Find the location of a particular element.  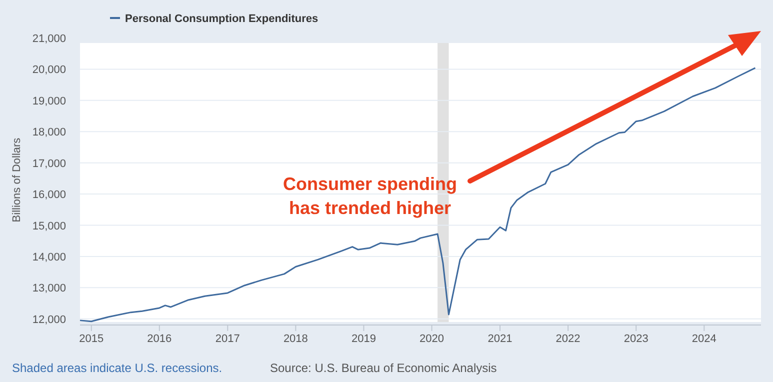

y-tick-label: 20,000 is located at coordinates (49, 70).